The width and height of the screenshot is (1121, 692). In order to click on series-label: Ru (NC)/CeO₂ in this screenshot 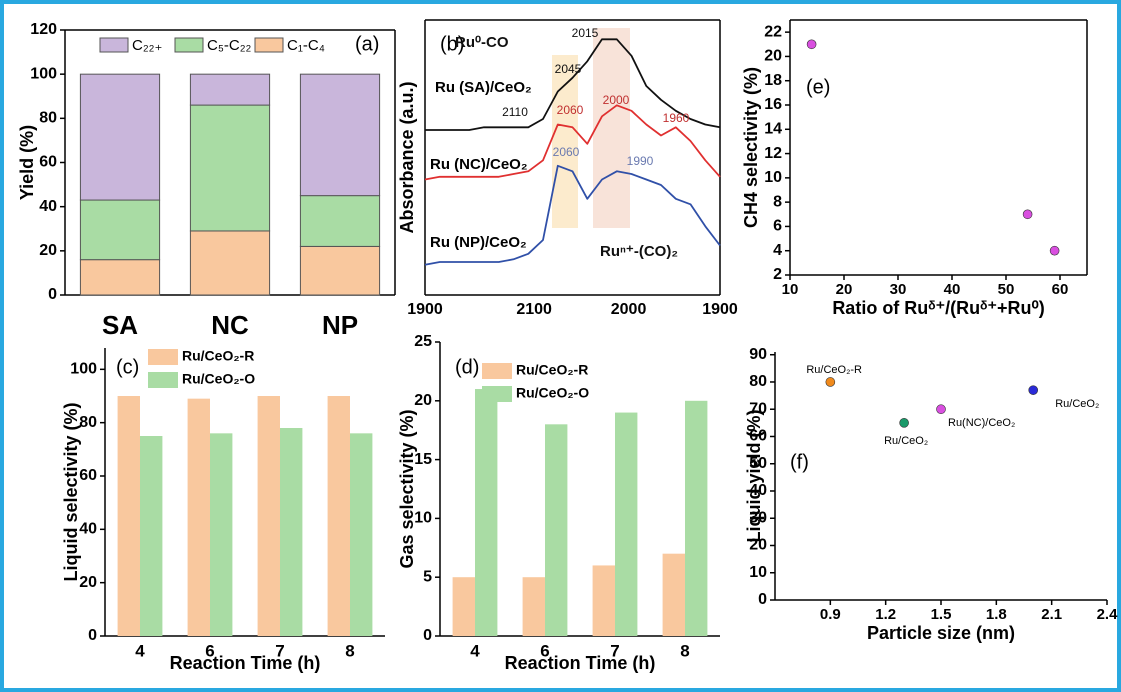, I will do `click(479, 164)`.